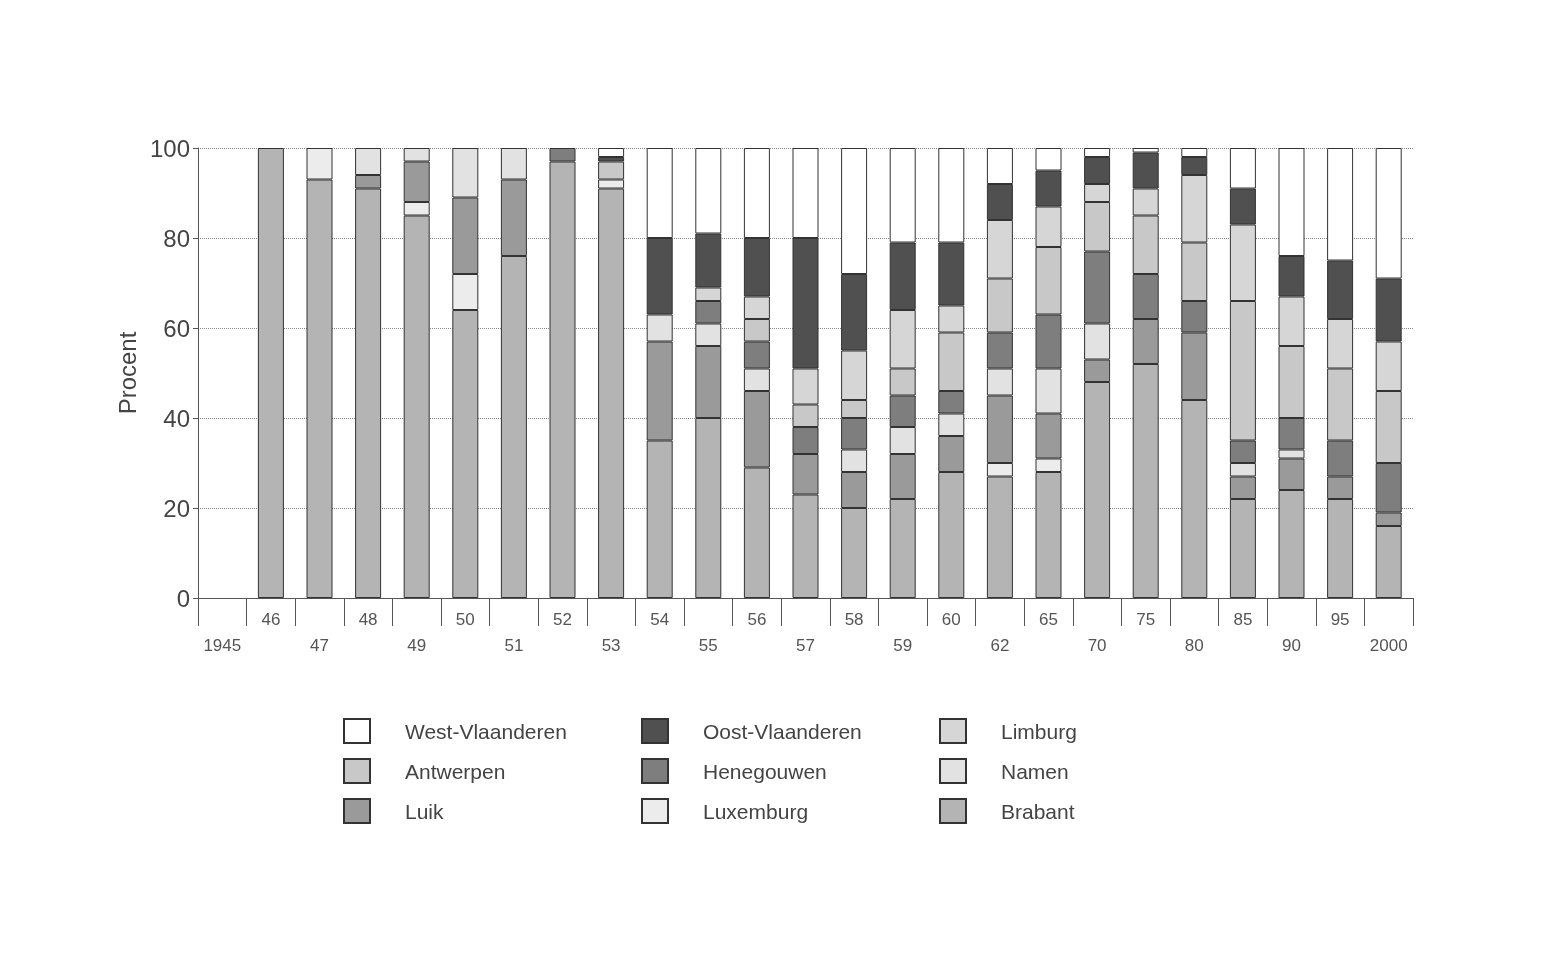 This screenshot has height=976, width=1561. I want to click on x-tick-label: 60, so click(951, 619).